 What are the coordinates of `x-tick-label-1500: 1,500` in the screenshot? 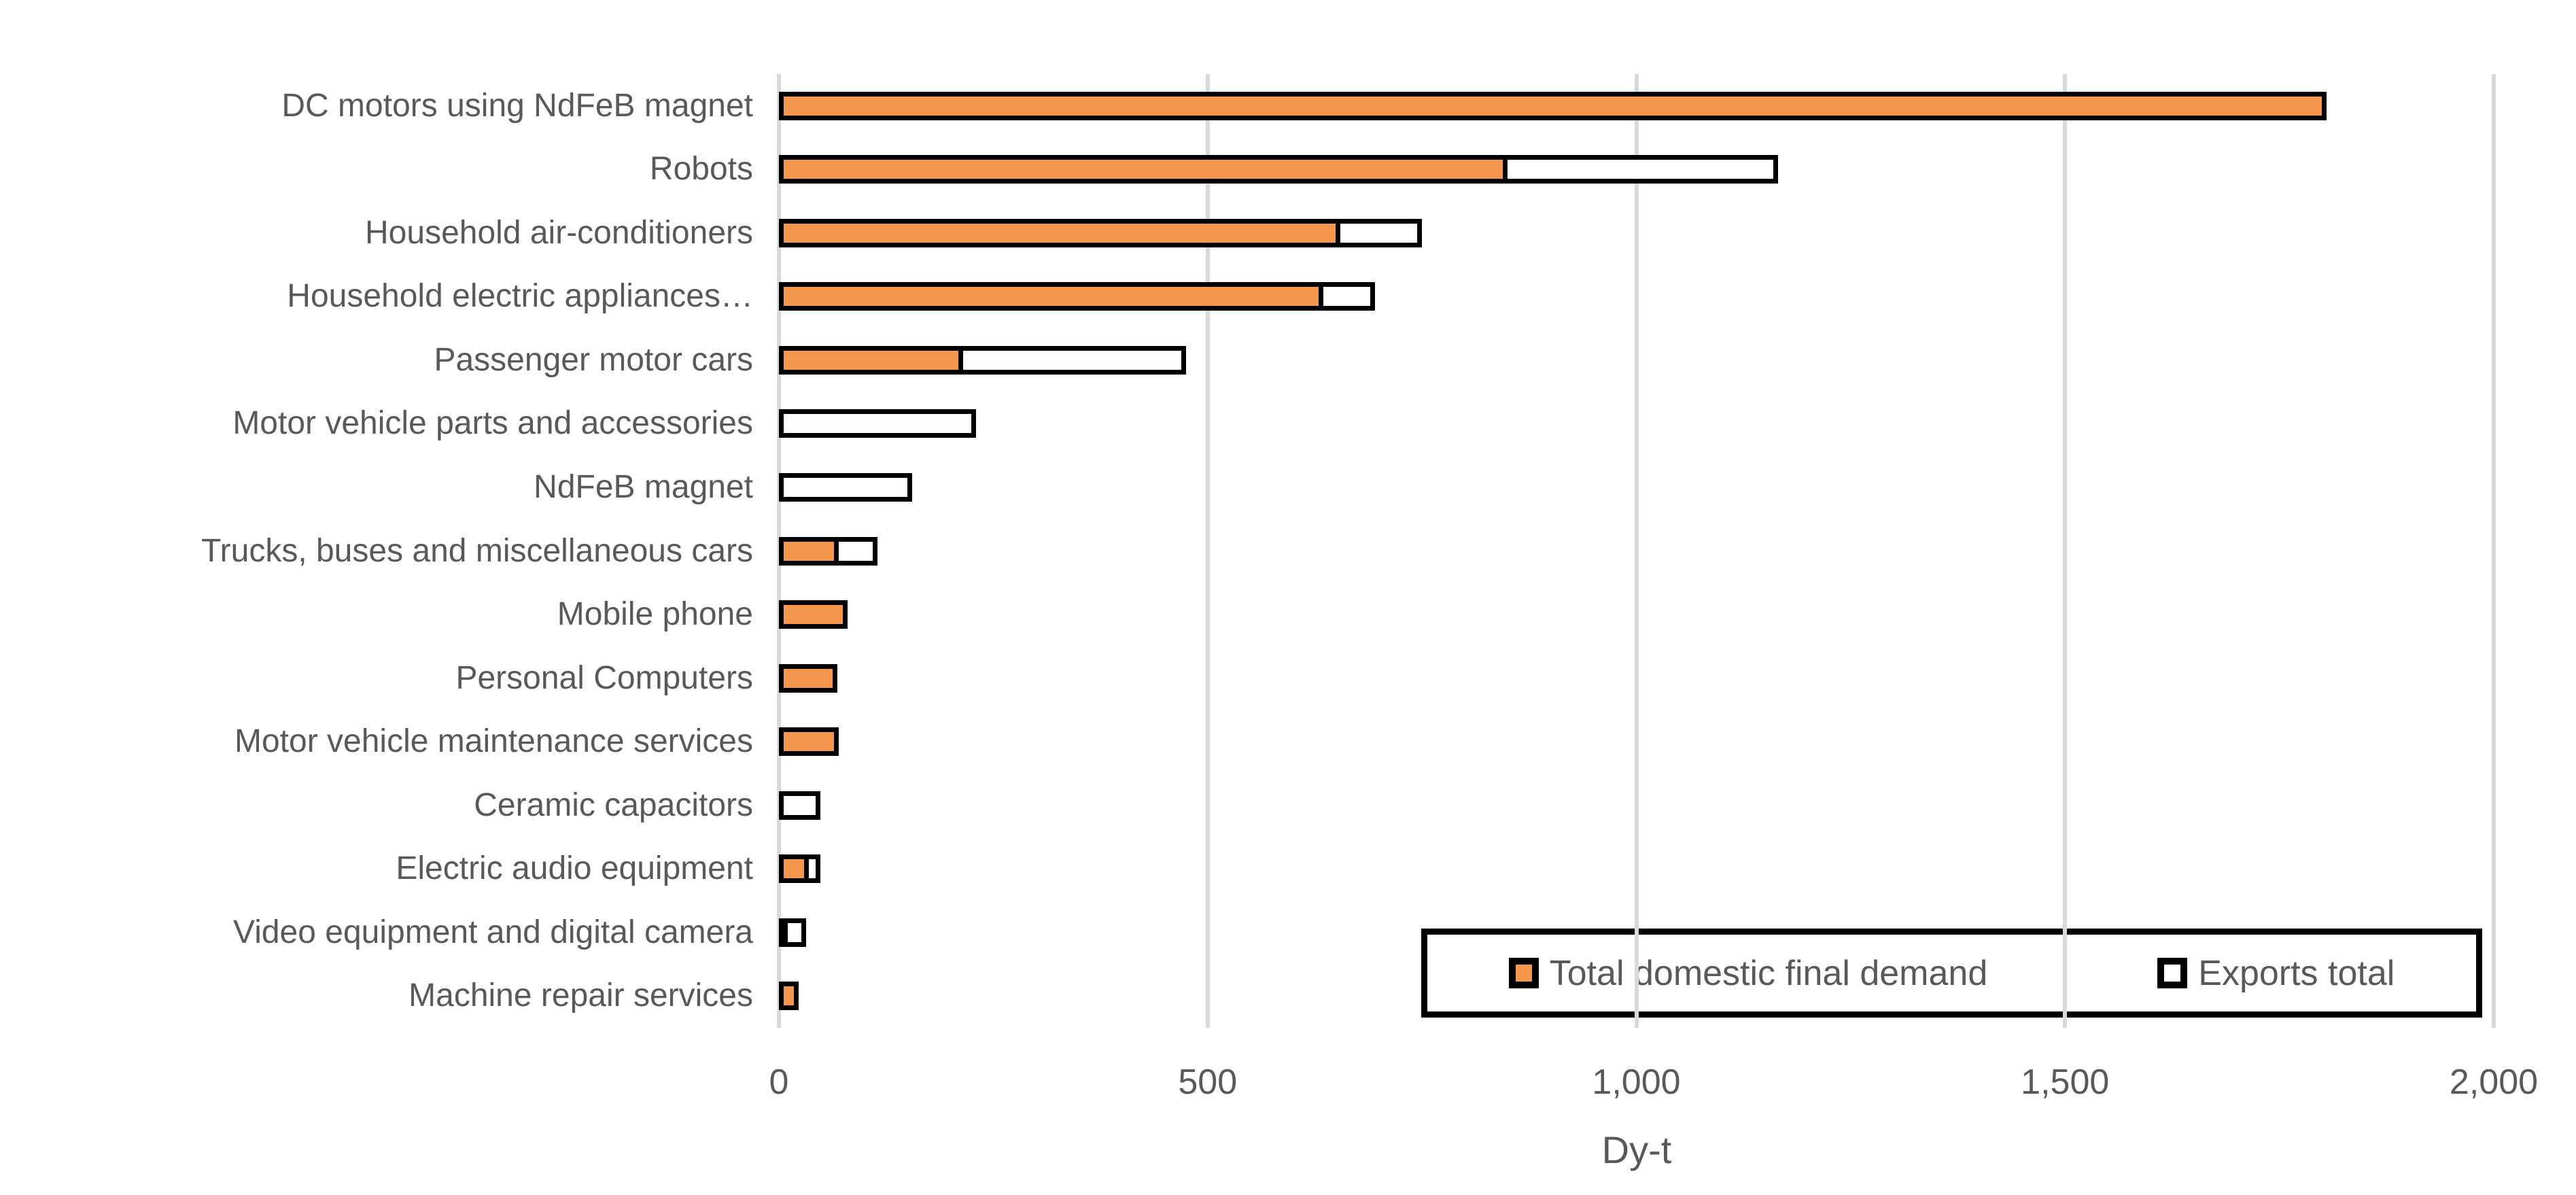 It's located at (2065, 1082).